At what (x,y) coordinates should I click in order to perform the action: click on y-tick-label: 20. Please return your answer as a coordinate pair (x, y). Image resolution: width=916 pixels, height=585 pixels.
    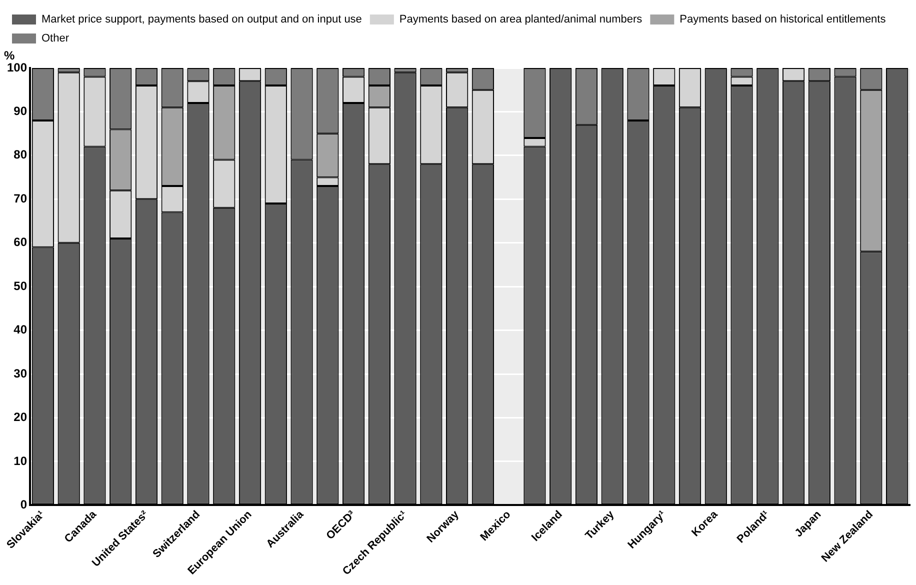
    Looking at the image, I should click on (21, 417).